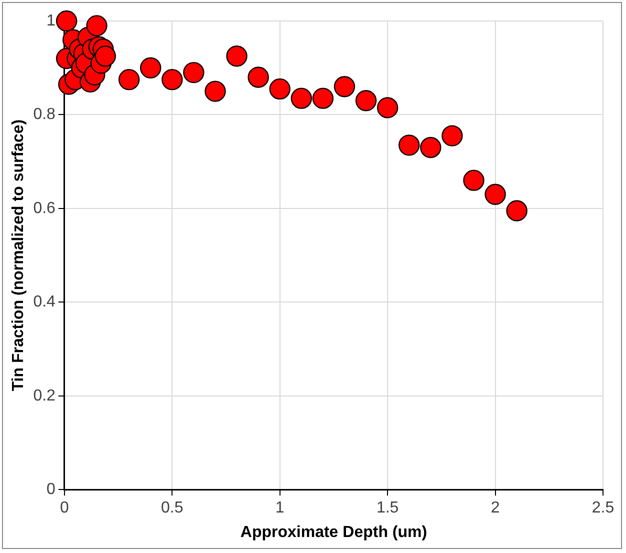  Describe the element at coordinates (387, 508) in the screenshot. I see `x-tick-label: 1.5` at that location.